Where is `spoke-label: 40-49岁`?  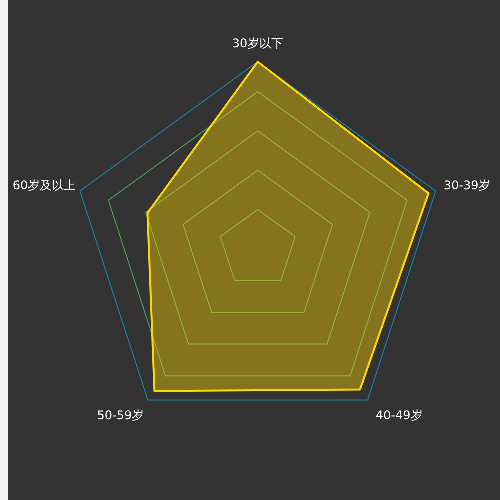 spoke-label: 40-49岁 is located at coordinates (399, 415).